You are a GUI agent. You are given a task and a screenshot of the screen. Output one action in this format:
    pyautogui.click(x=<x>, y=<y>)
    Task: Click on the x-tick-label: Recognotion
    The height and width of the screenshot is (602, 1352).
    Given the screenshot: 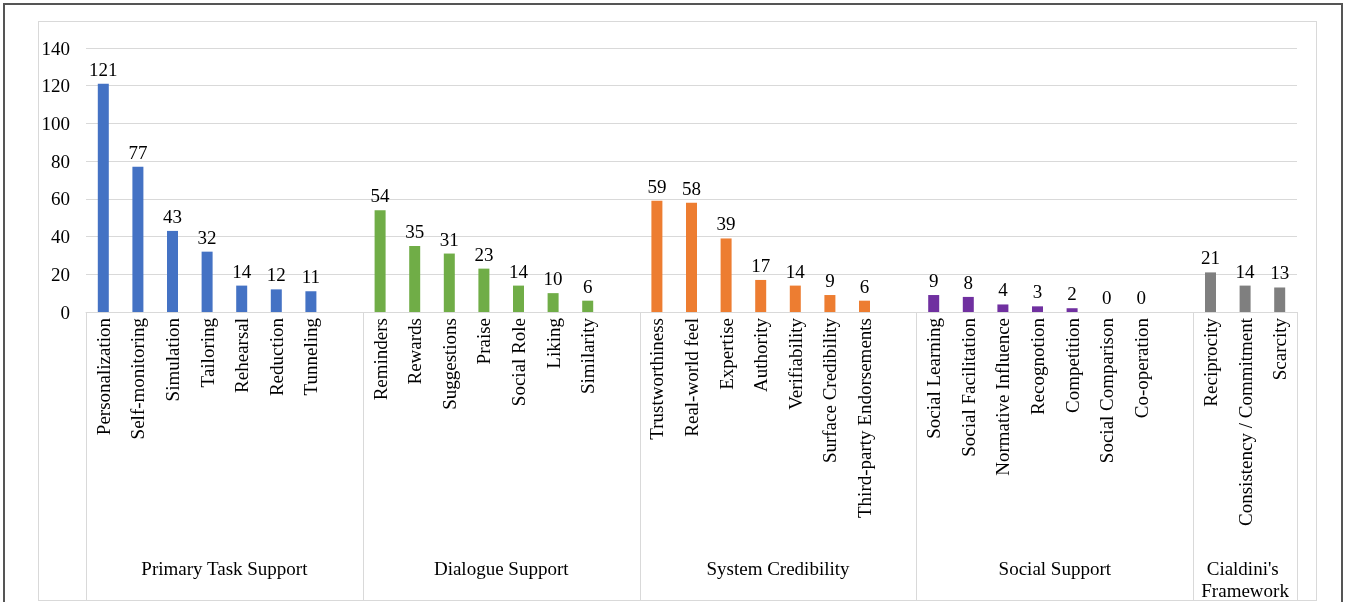 What is the action you would take?
    pyautogui.click(x=1037, y=366)
    